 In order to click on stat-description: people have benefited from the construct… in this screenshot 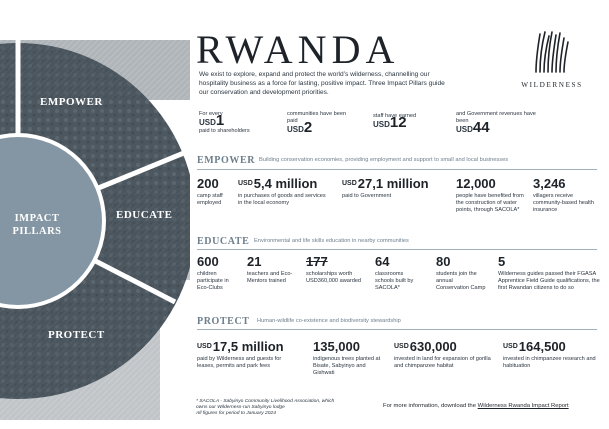, I will do `click(490, 203)`.